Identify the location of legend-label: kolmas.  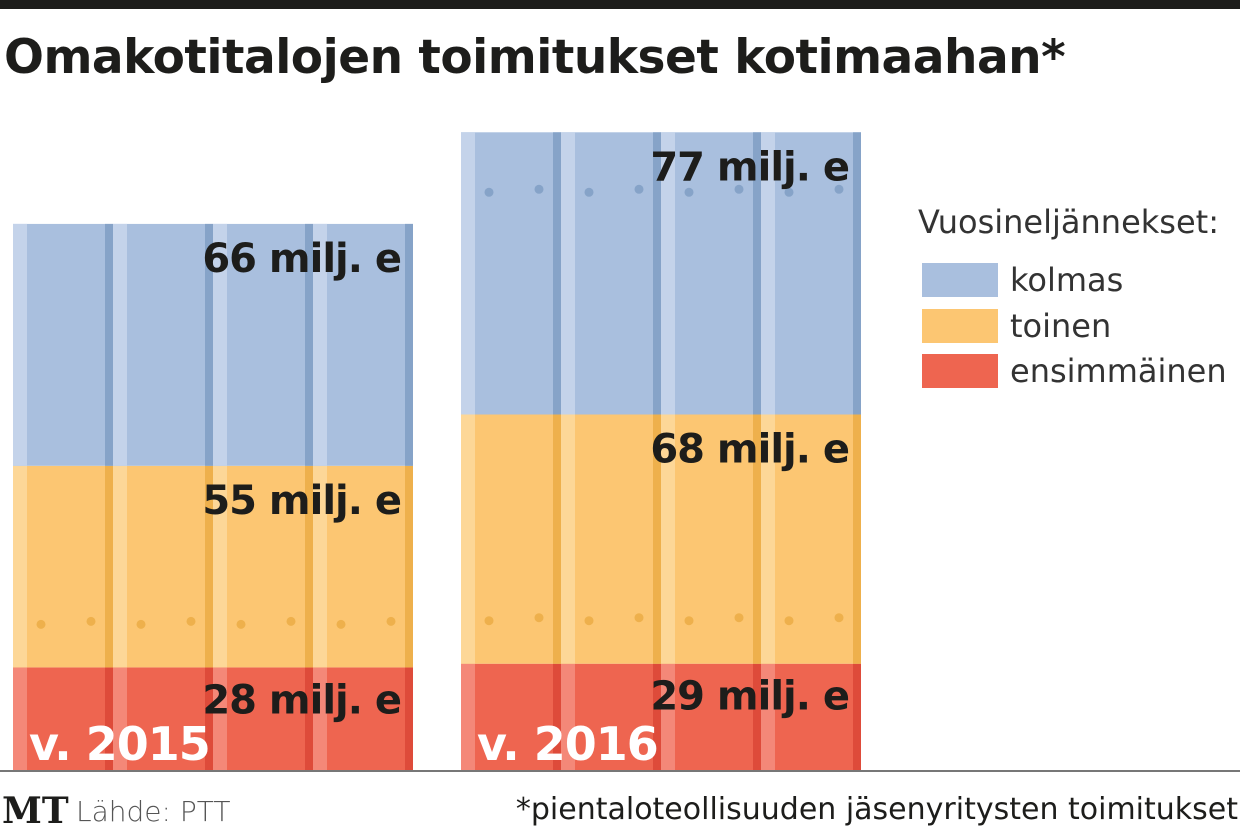
(1067, 280).